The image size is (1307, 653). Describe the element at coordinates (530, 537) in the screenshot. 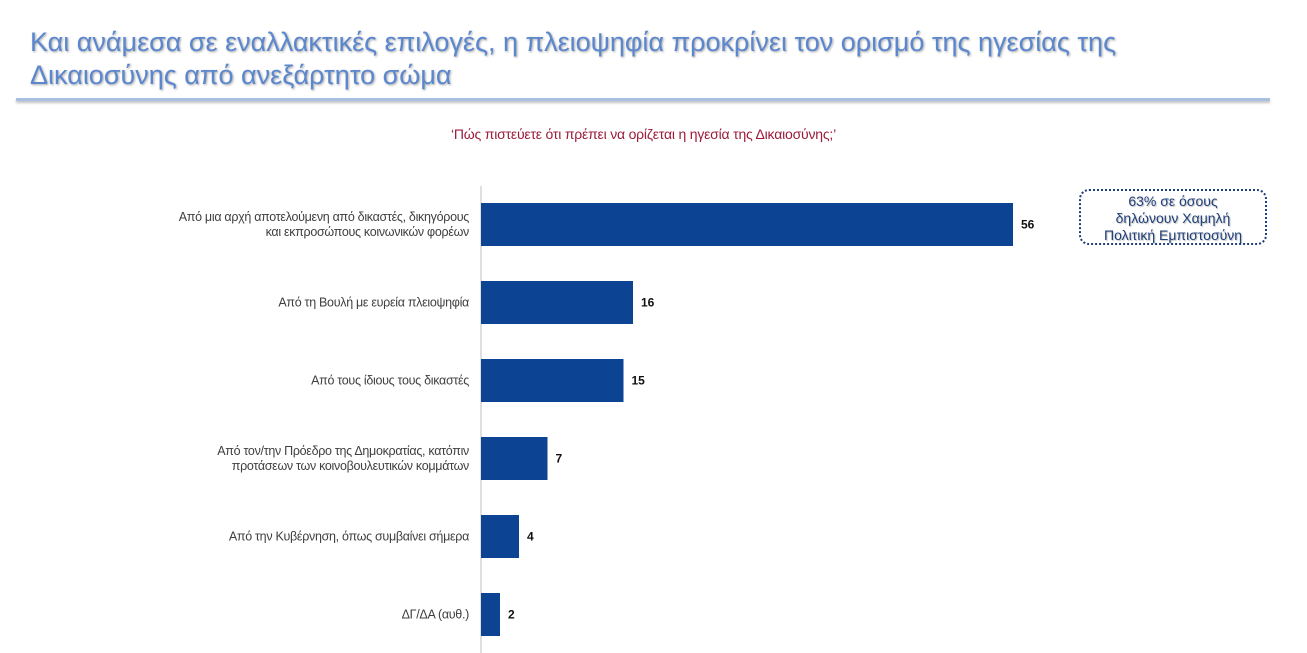

I see `data-label-4: 4` at that location.